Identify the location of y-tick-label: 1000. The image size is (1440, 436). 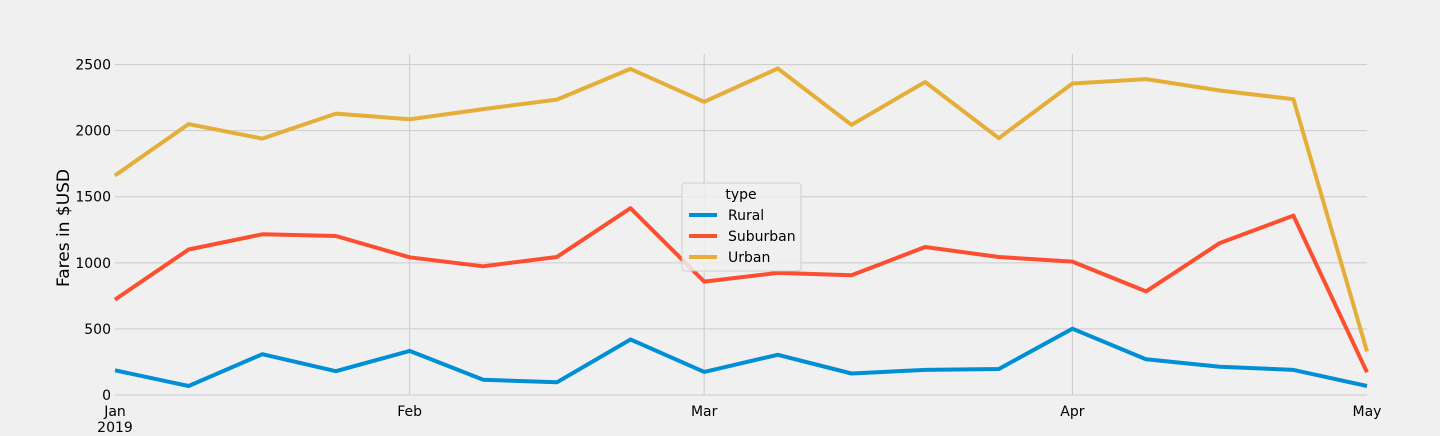
(93, 264).